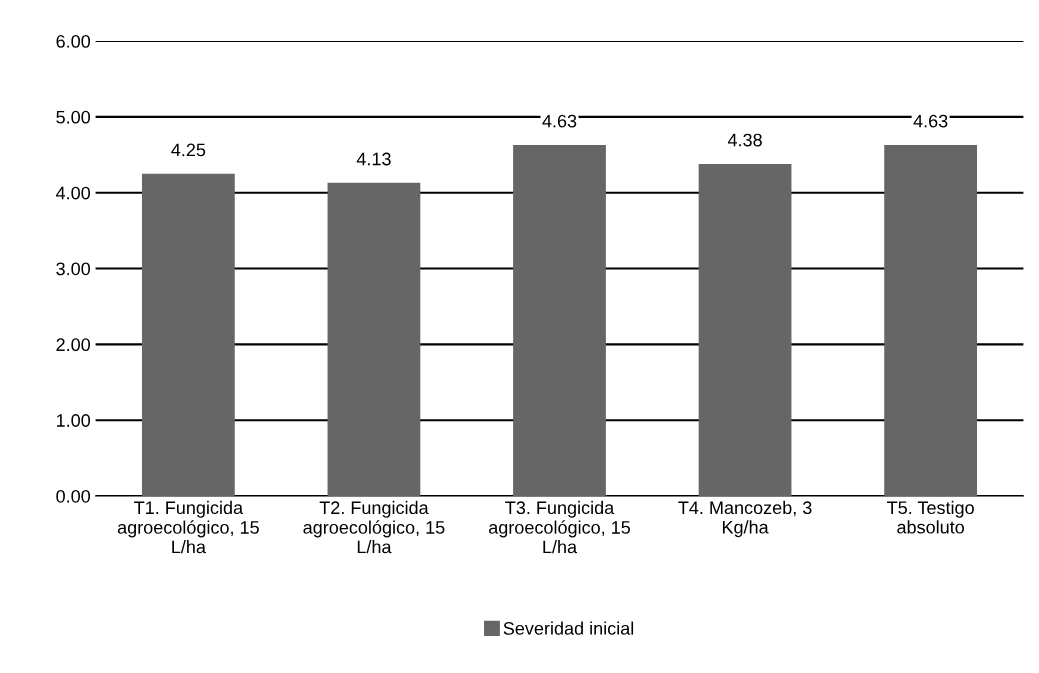 Image resolution: width=1039 pixels, height=673 pixels. I want to click on y-tick-label: 2.00, so click(73, 345).